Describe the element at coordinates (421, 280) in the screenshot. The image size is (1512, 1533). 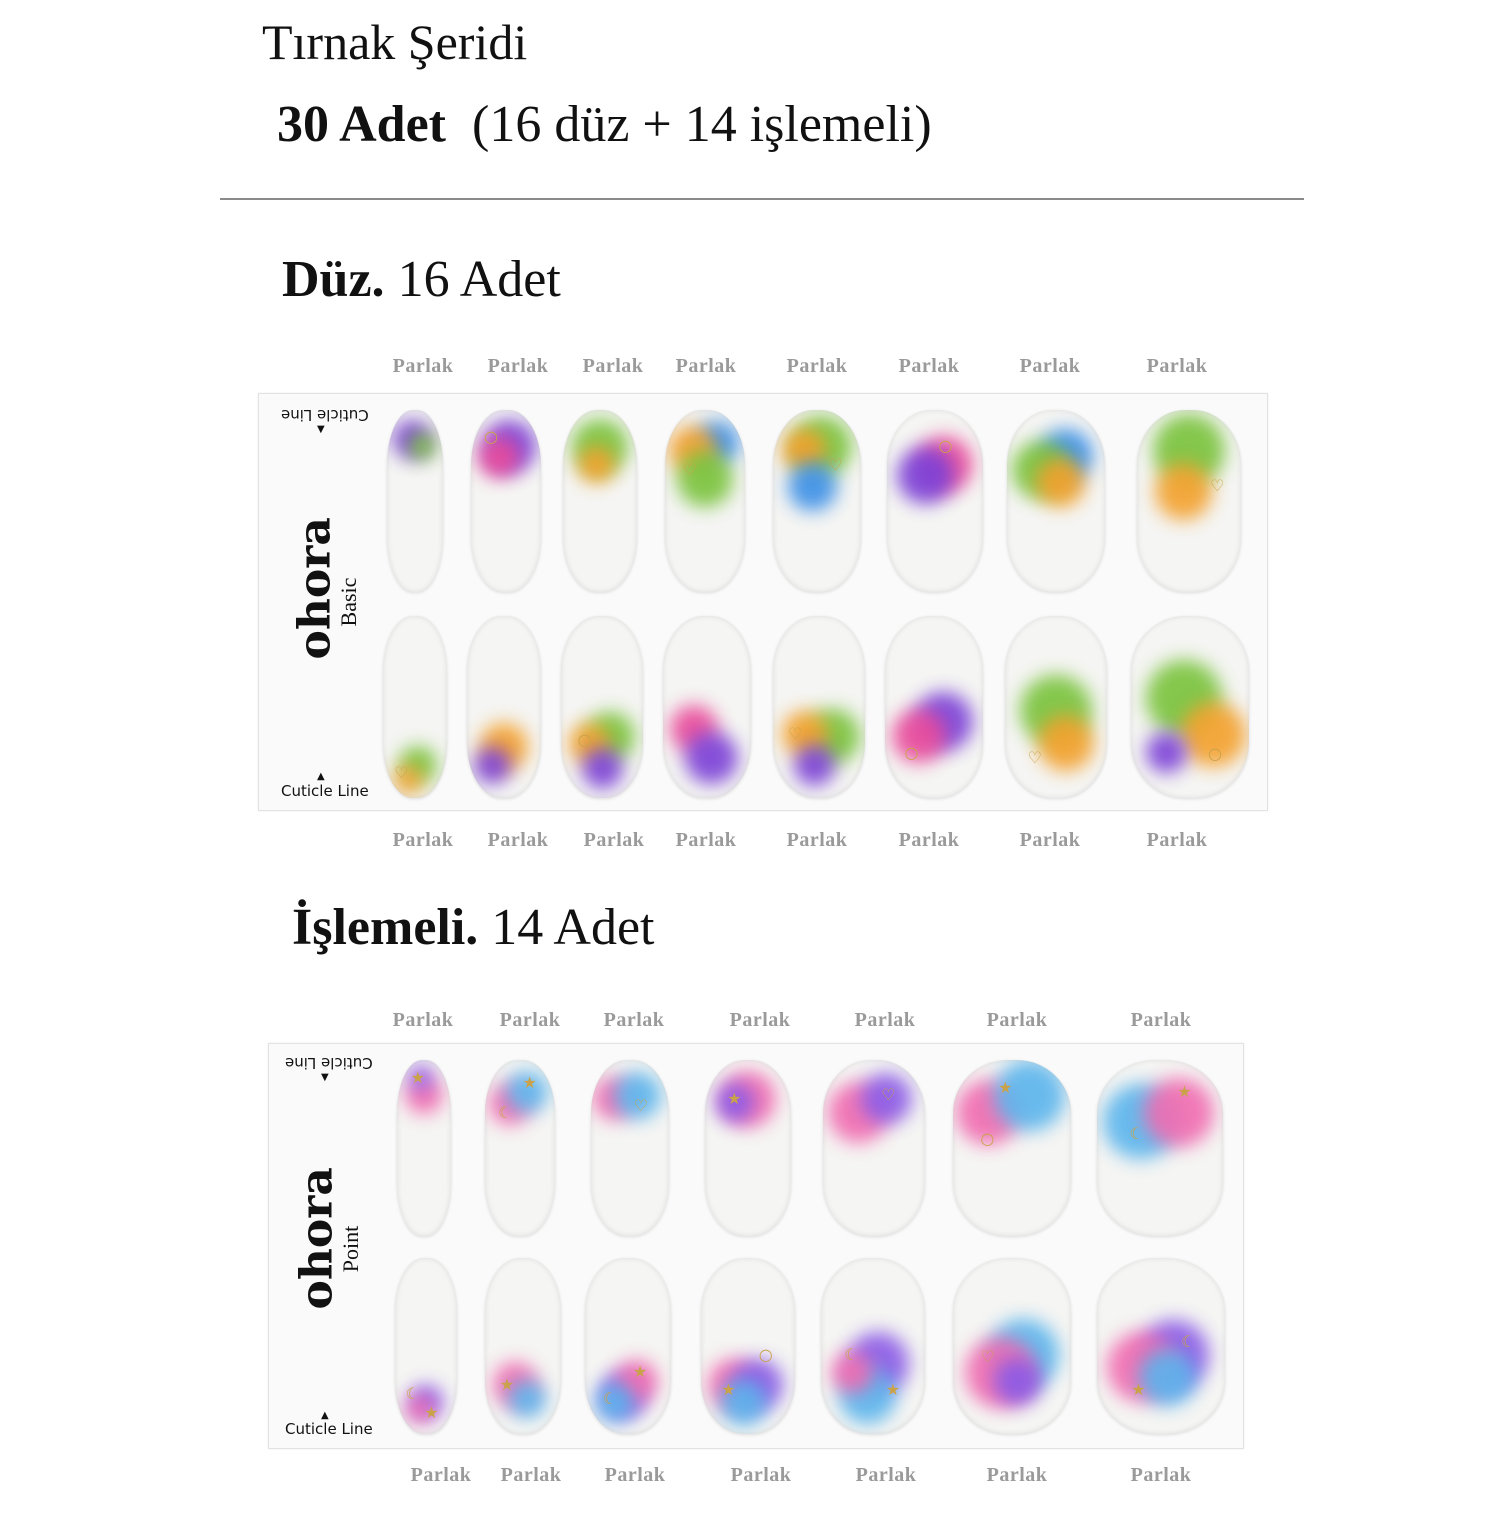
I see `basic-heading: Düz. 16 Adet` at that location.